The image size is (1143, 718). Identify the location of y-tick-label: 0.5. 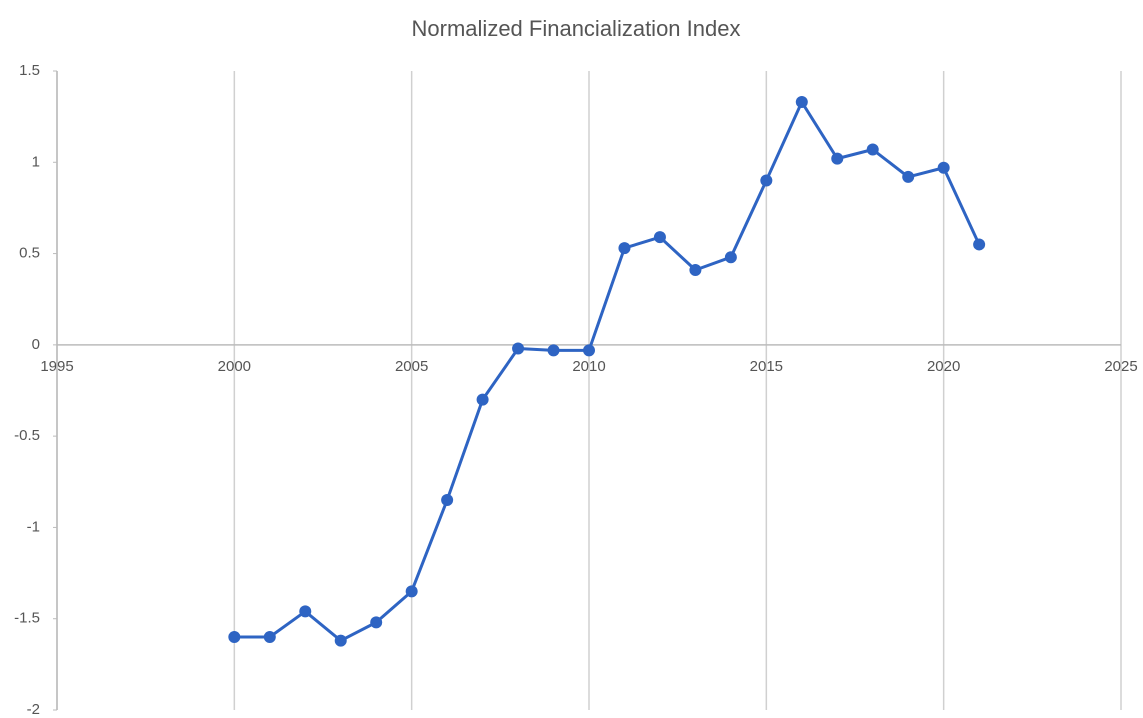
(29, 253).